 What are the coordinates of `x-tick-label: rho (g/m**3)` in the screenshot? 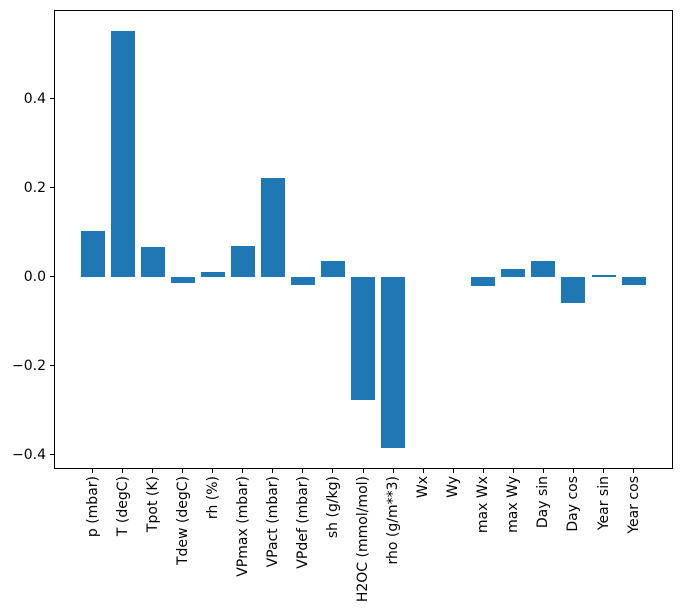 It's located at (393, 520).